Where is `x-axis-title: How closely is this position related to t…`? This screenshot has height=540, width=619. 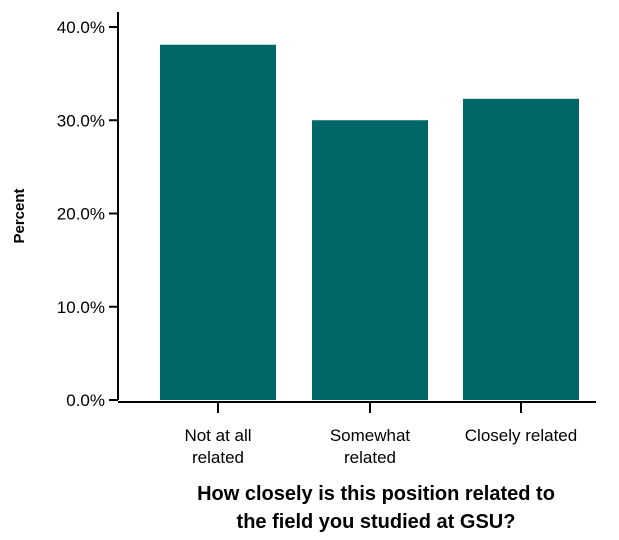 x-axis-title: How closely is this position related to t… is located at coordinates (376, 508).